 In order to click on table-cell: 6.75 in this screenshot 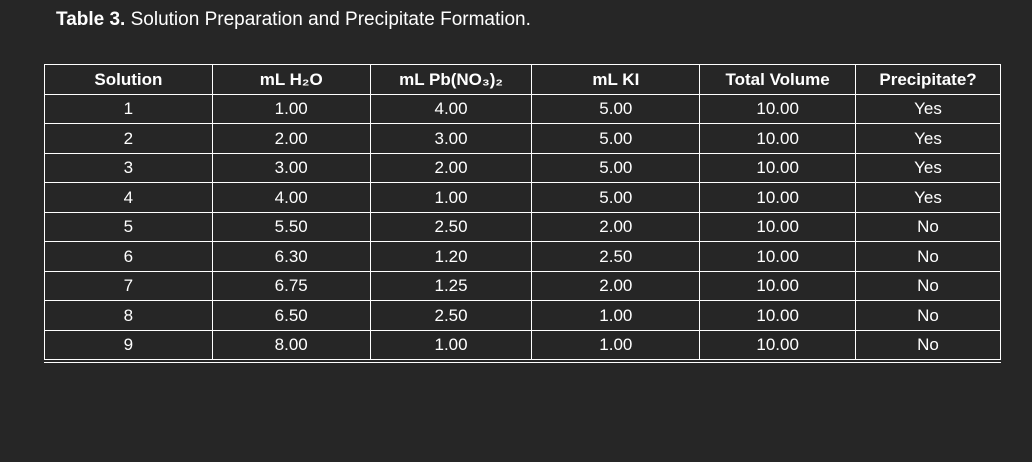, I will do `click(291, 285)`.